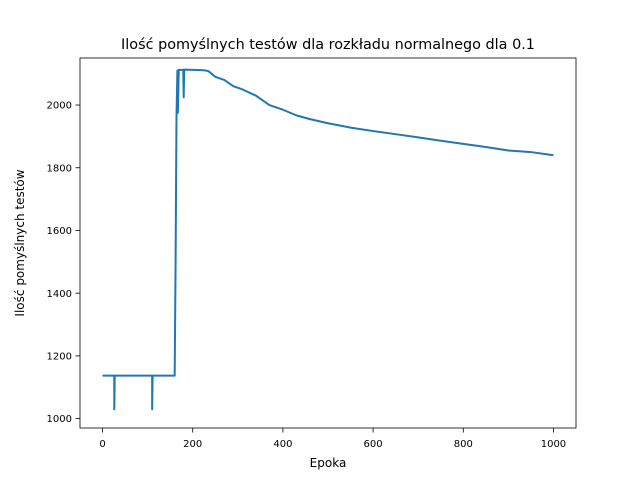  What do you see at coordinates (192, 444) in the screenshot?
I see `x-tick-label: 200` at bounding box center [192, 444].